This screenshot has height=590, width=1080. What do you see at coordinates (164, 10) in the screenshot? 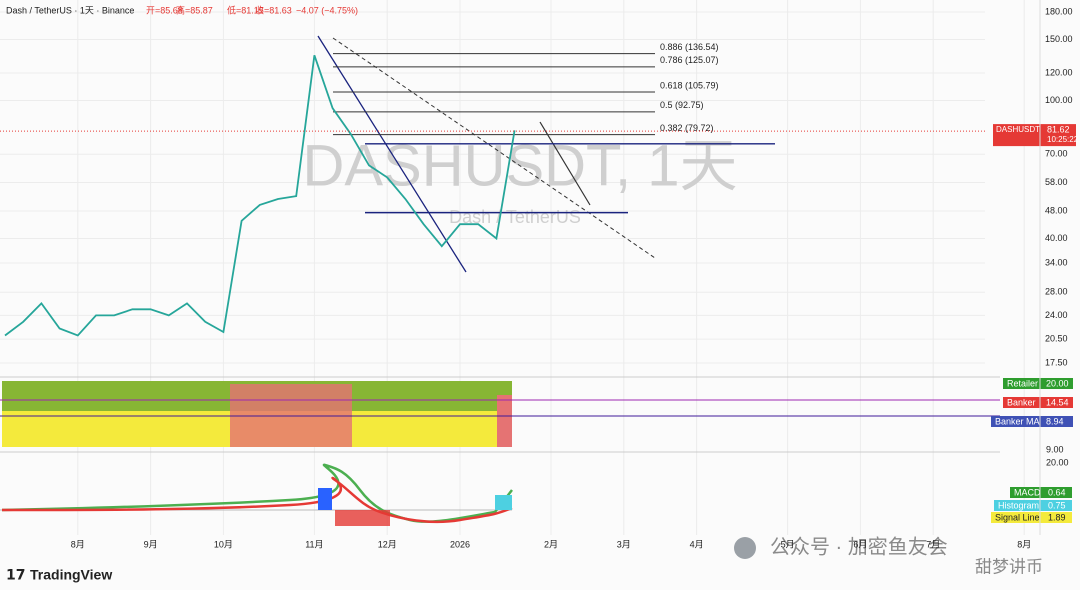
I see `open: 开=85.68` at bounding box center [164, 10].